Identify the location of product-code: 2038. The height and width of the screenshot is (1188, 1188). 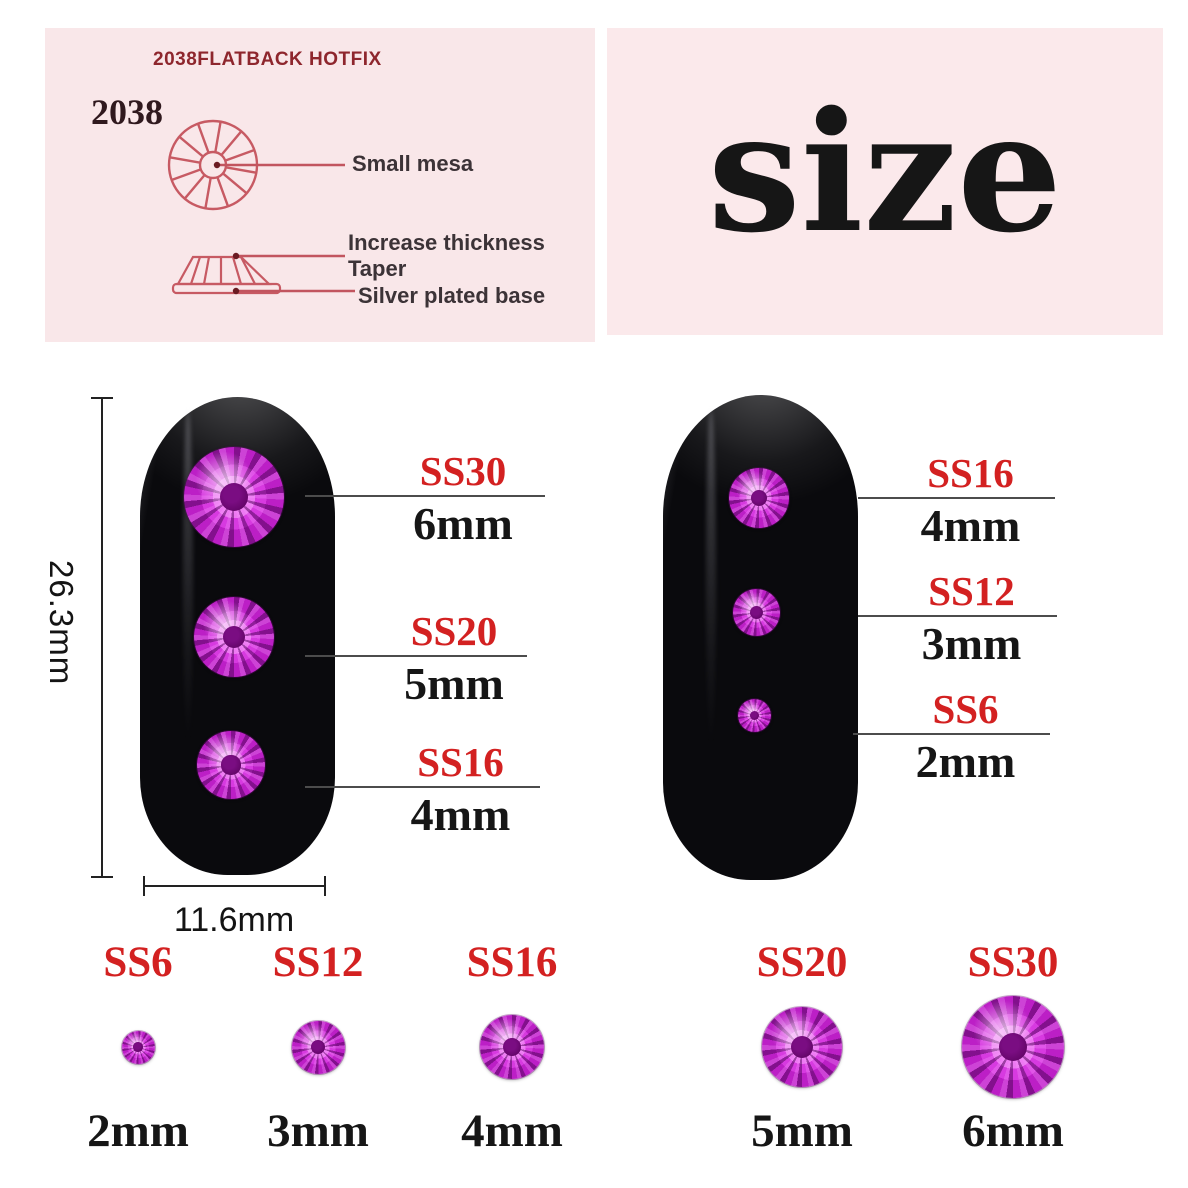
(127, 112).